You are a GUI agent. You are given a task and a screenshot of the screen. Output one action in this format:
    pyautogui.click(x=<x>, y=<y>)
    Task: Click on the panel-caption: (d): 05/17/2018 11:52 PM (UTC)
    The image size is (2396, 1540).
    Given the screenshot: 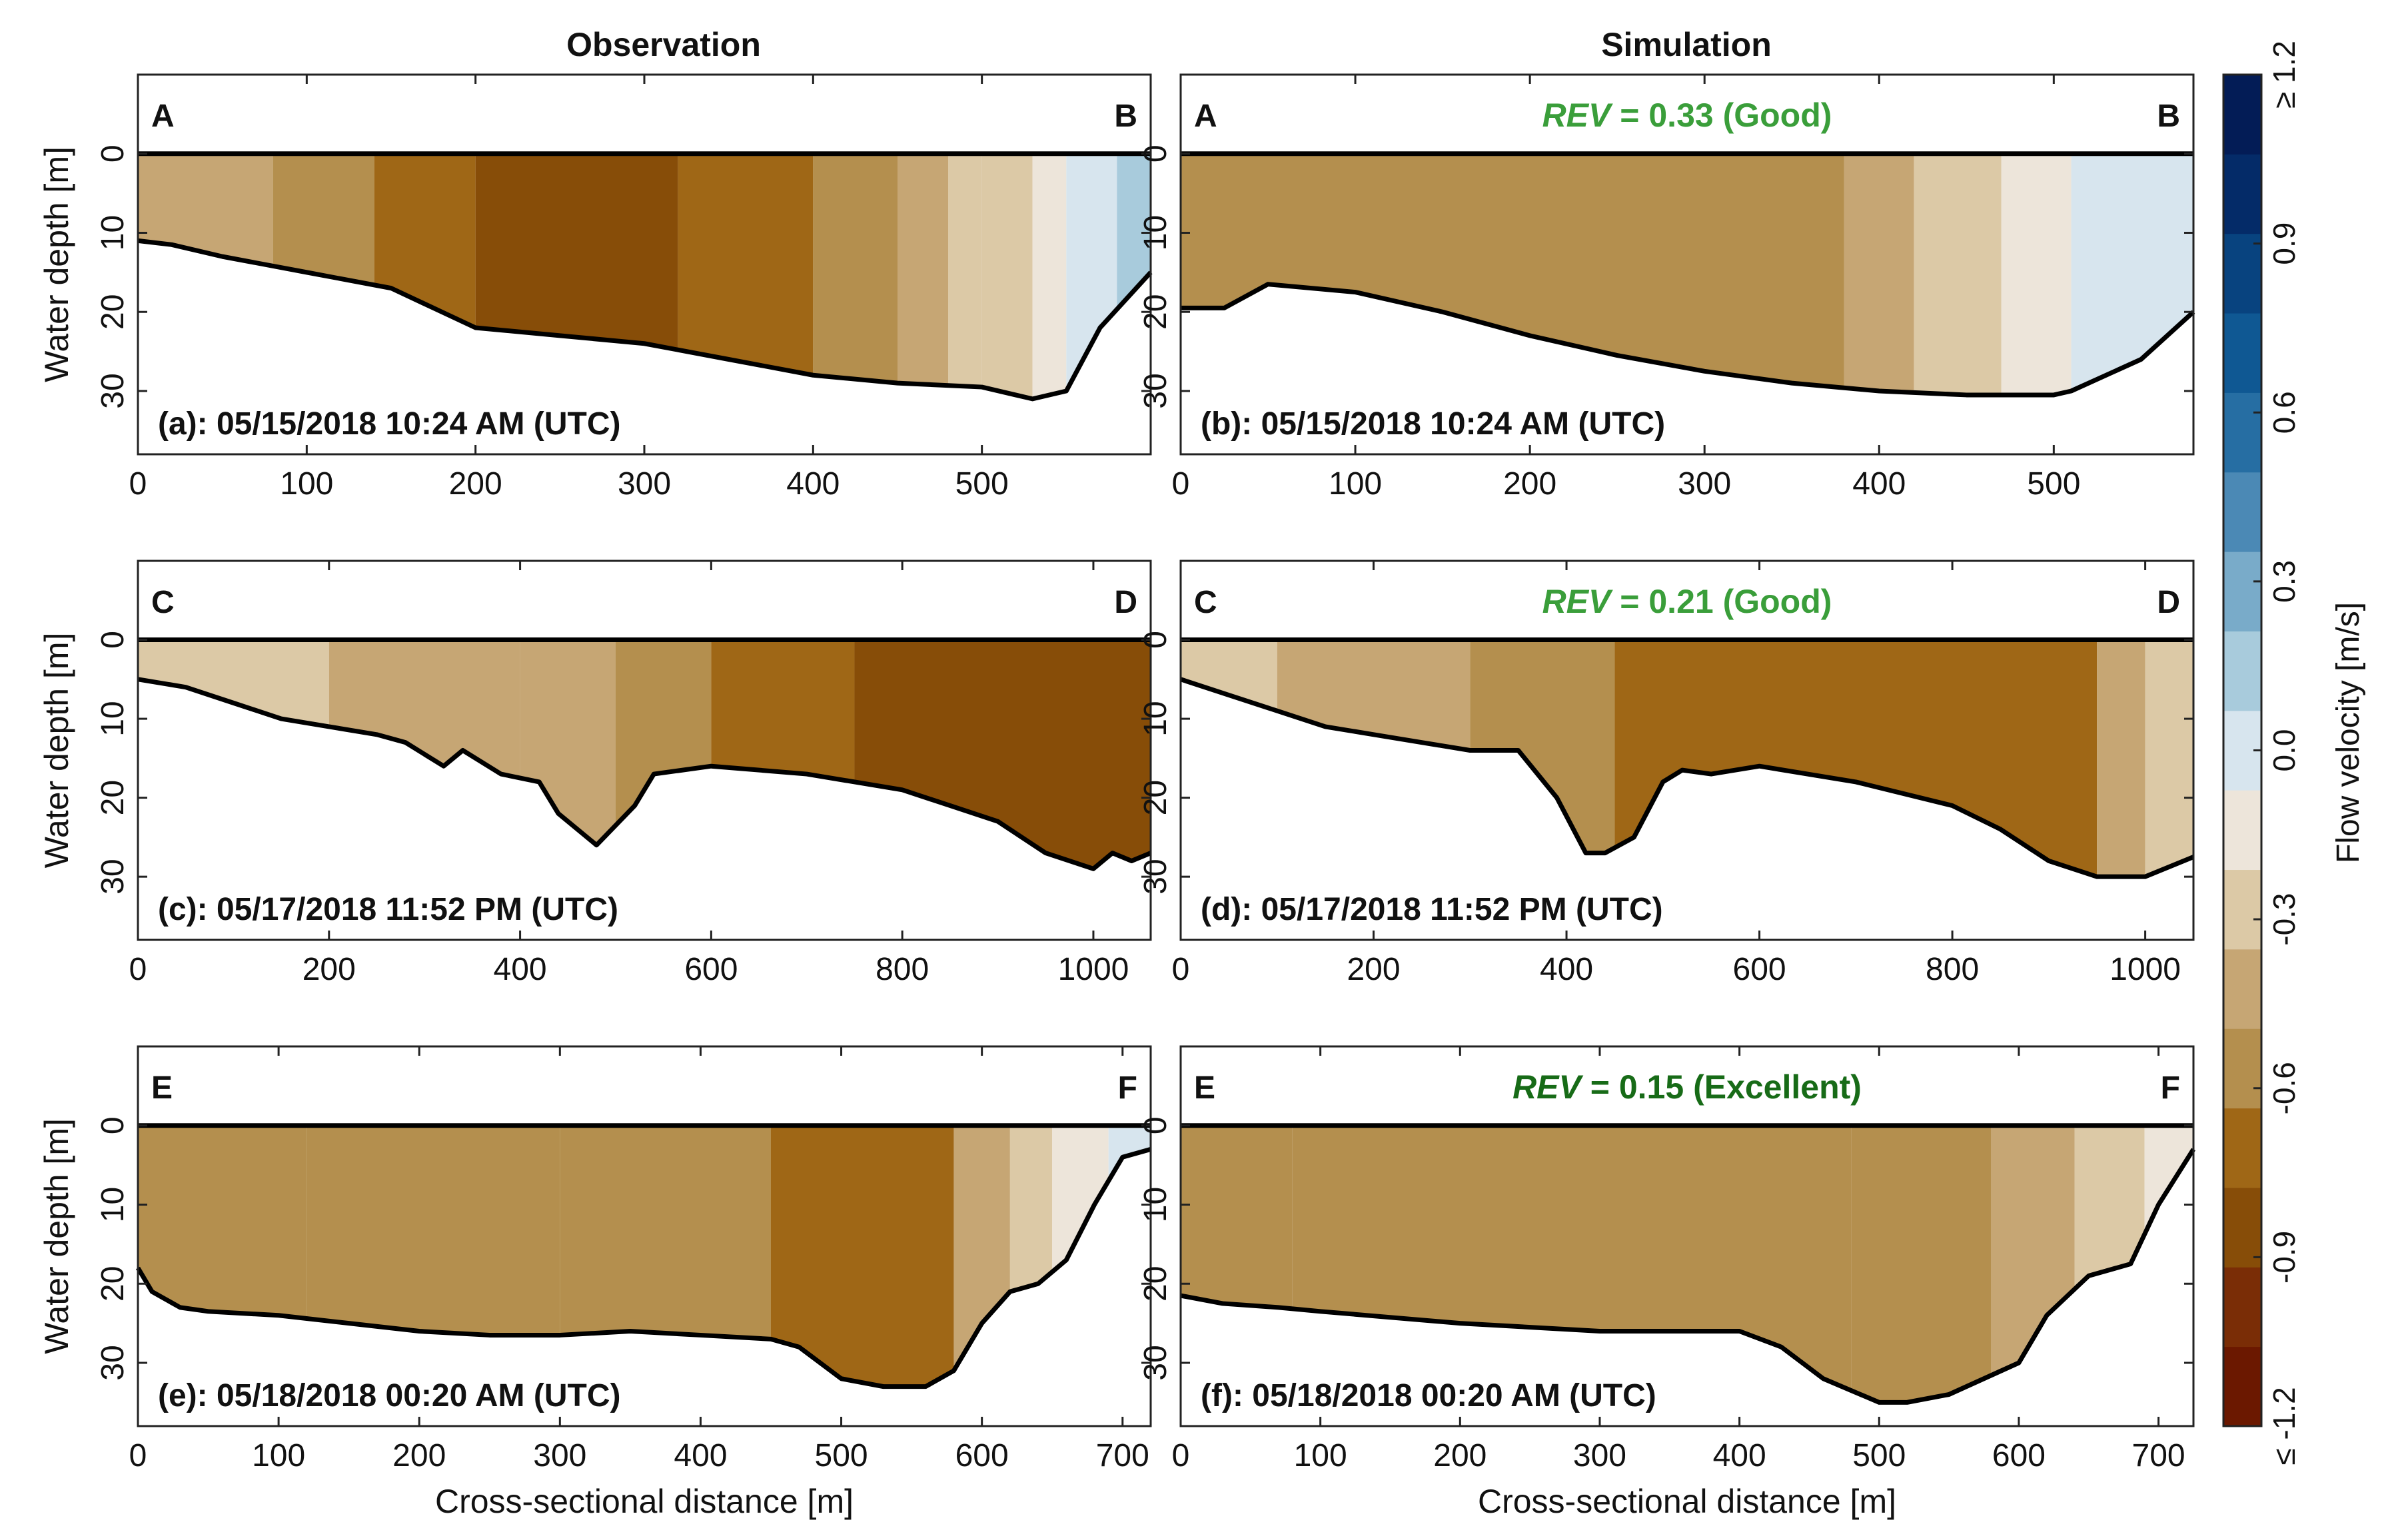 What is the action you would take?
    pyautogui.click(x=1432, y=909)
    